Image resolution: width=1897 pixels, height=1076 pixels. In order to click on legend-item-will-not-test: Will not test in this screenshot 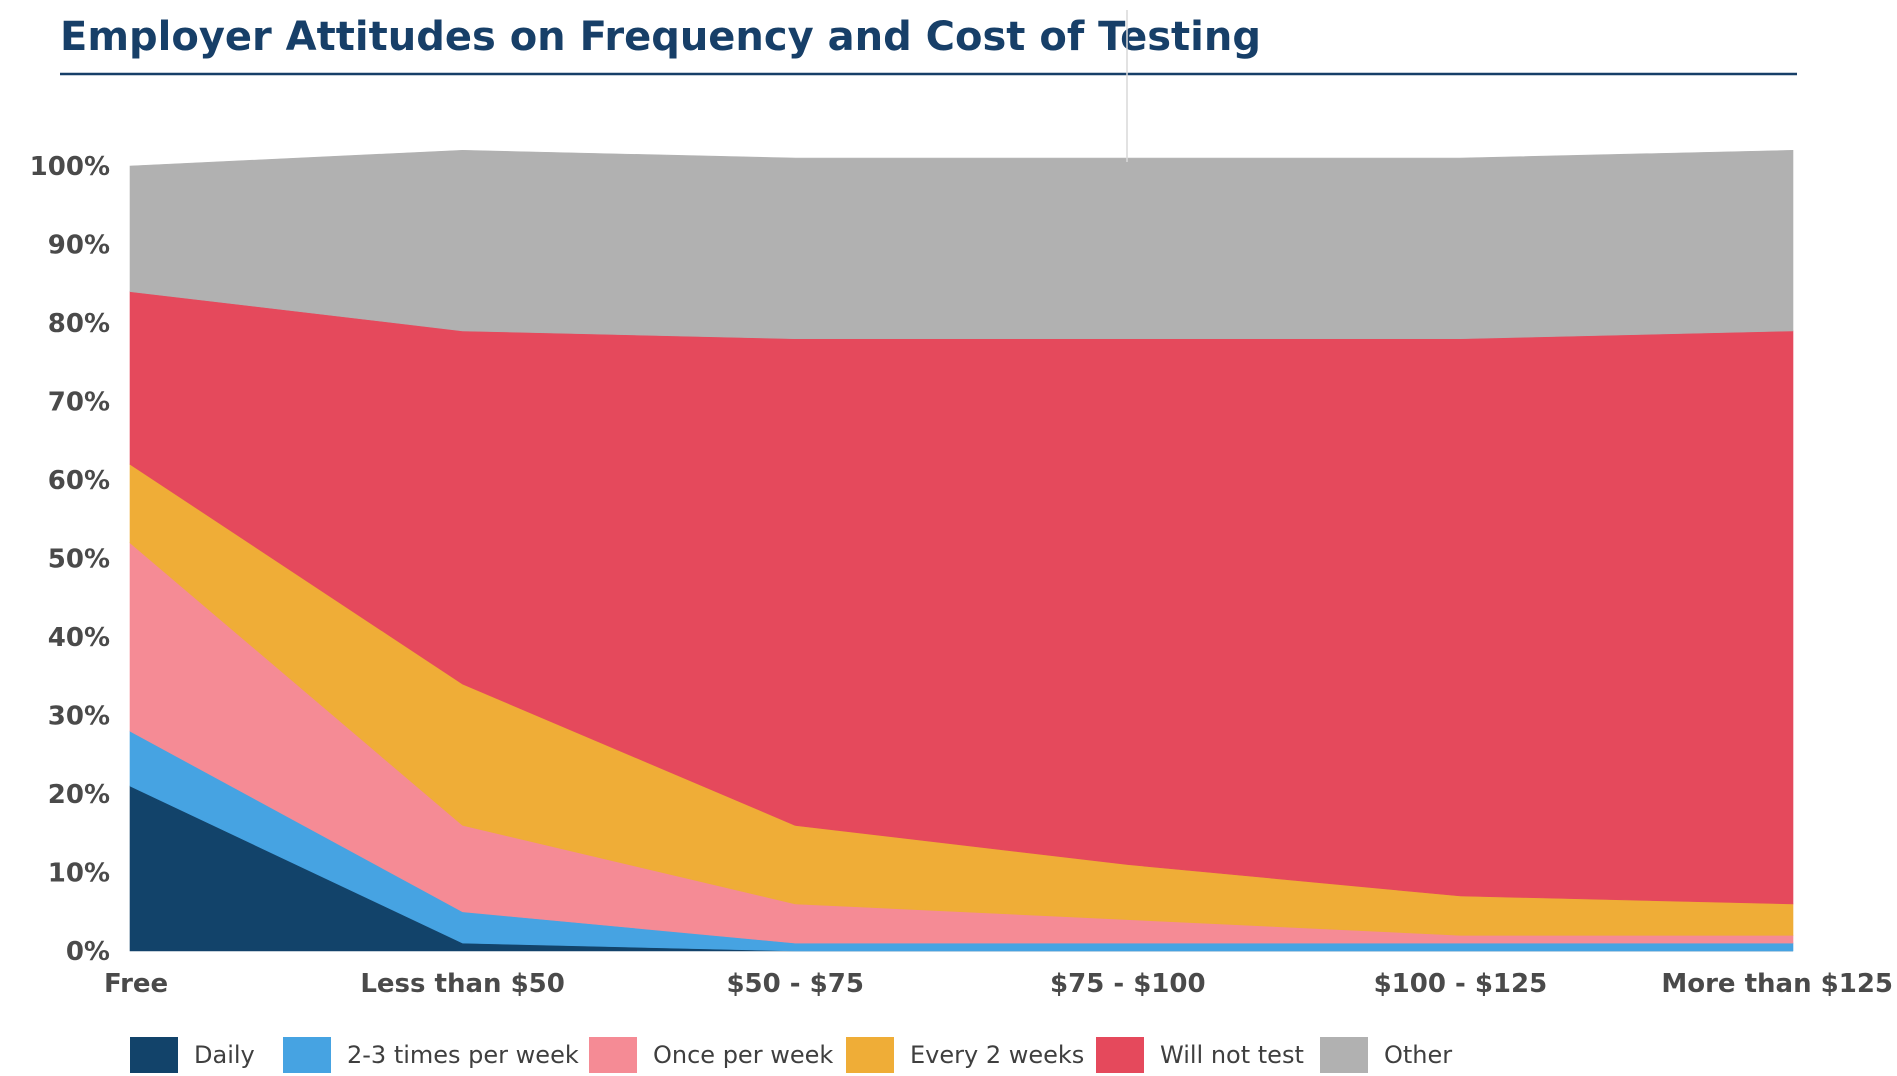, I will do `click(1200, 1055)`.